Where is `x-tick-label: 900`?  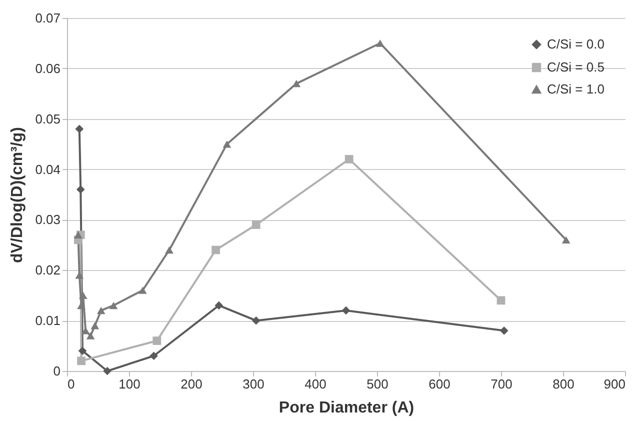
x-tick-label: 900 is located at coordinates (615, 384).